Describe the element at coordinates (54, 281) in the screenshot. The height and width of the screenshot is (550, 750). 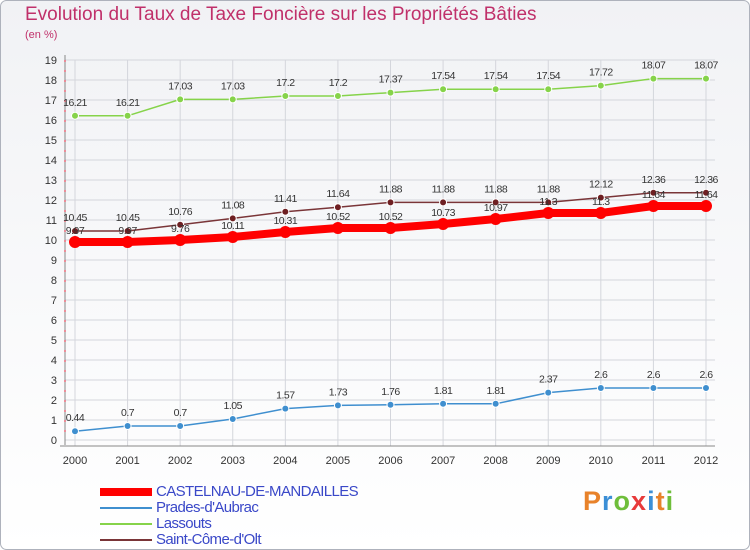
I see `y-tick-label-8: 8` at that location.